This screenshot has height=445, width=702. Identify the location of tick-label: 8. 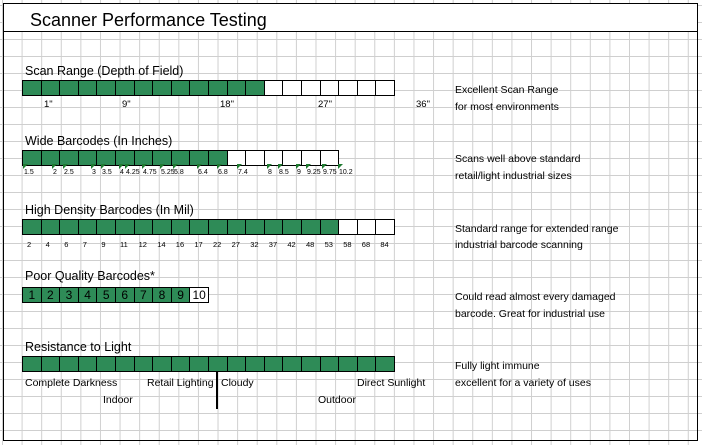
(270, 172).